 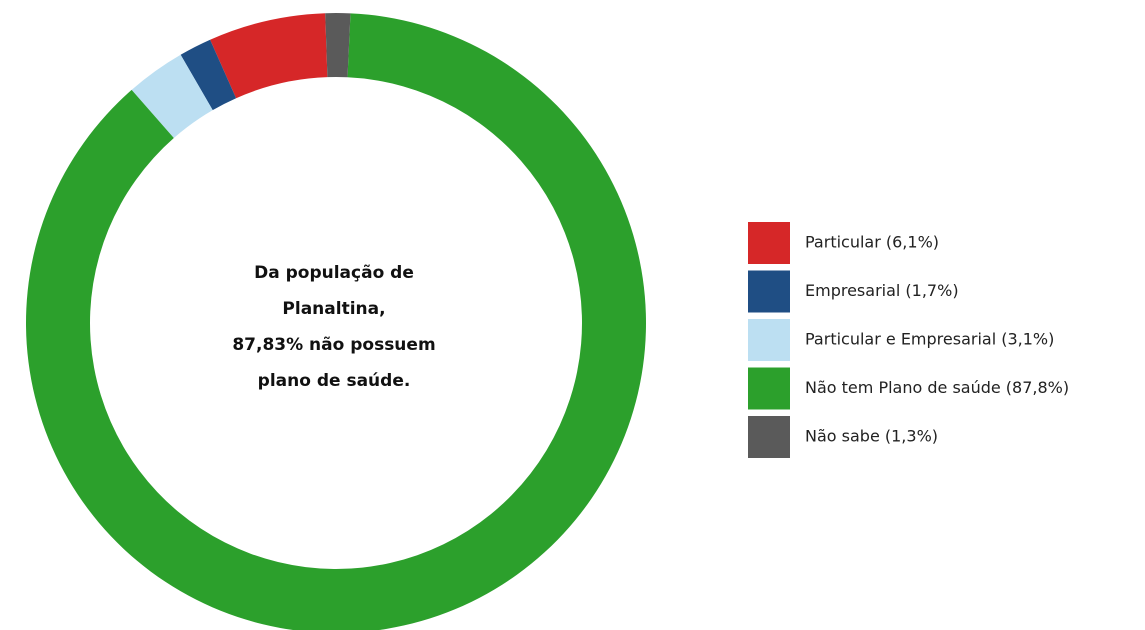 I want to click on legend-label: Particular e Empresarial (3,1%), so click(x=929, y=339).